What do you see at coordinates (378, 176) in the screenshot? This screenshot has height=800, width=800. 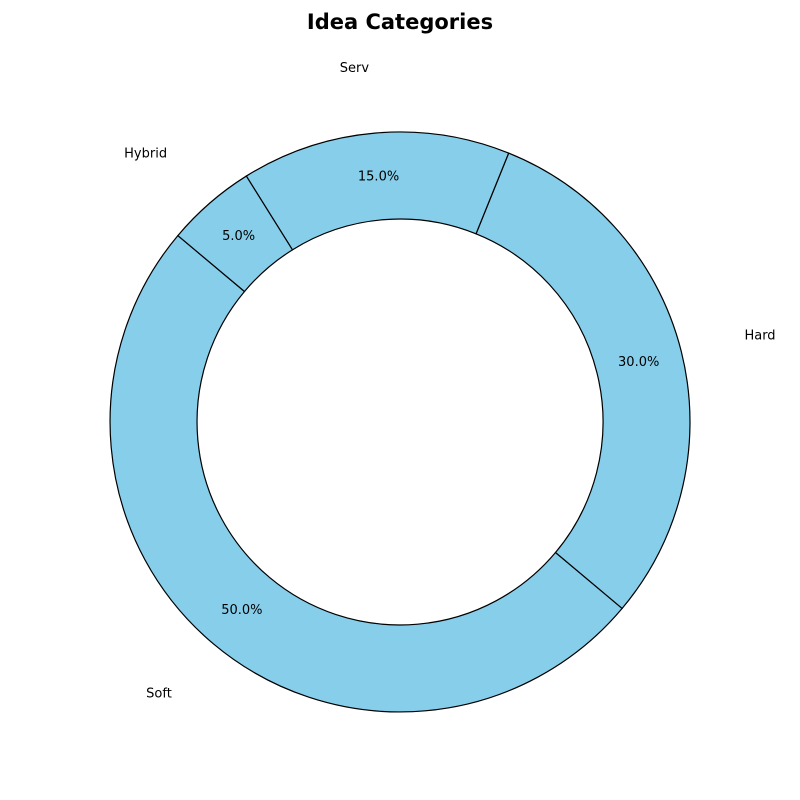 I see `percent-label-serv: 15.0%` at bounding box center [378, 176].